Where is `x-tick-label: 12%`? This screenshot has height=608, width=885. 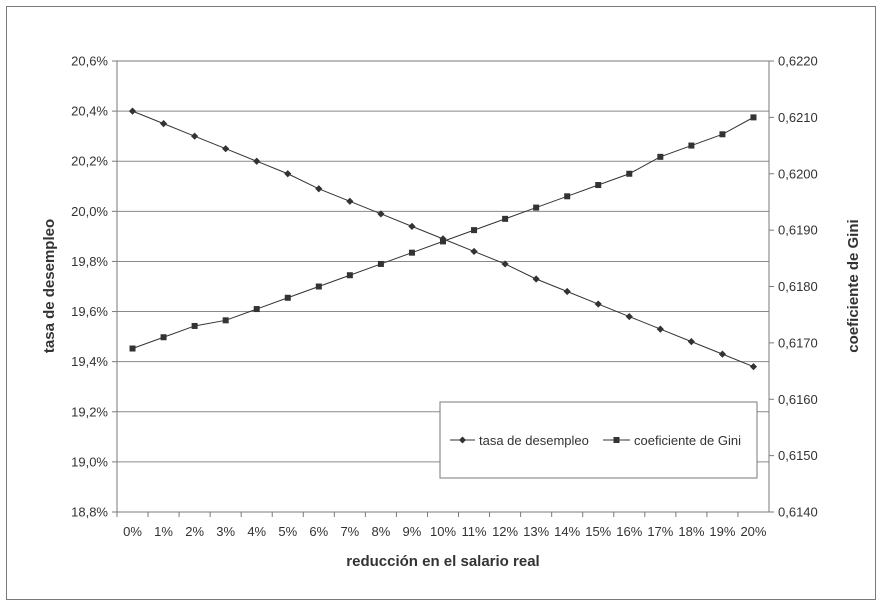
x-tick-label: 12% is located at coordinates (505, 531).